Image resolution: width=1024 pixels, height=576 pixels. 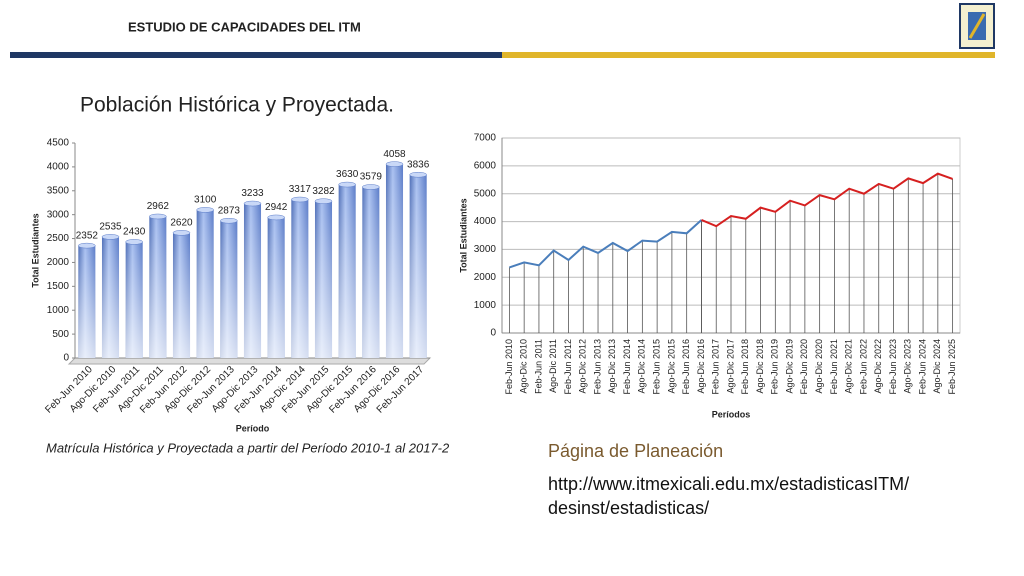 I want to click on y-tick-label: 6000, so click(x=485, y=165).